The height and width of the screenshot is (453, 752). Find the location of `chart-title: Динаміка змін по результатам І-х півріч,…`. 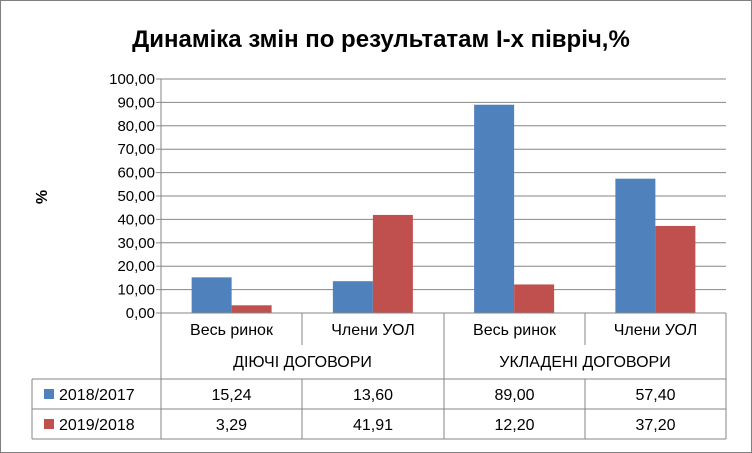

chart-title: Динаміка змін по результатам І-х півріч,… is located at coordinates (381, 39).